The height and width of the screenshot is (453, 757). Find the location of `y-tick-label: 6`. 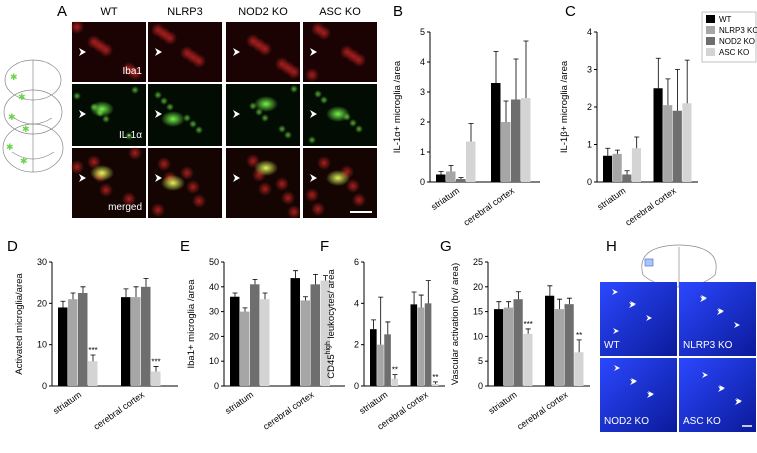

y-tick-label: 6 is located at coordinates (356, 262).